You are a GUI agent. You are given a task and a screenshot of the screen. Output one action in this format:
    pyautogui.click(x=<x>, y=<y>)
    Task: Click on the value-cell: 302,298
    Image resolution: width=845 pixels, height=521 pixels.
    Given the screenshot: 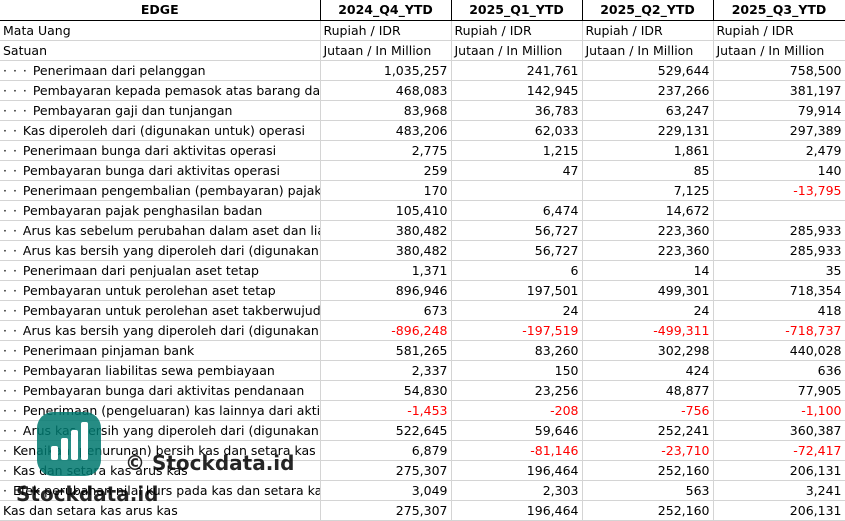 What is the action you would take?
    pyautogui.click(x=648, y=350)
    